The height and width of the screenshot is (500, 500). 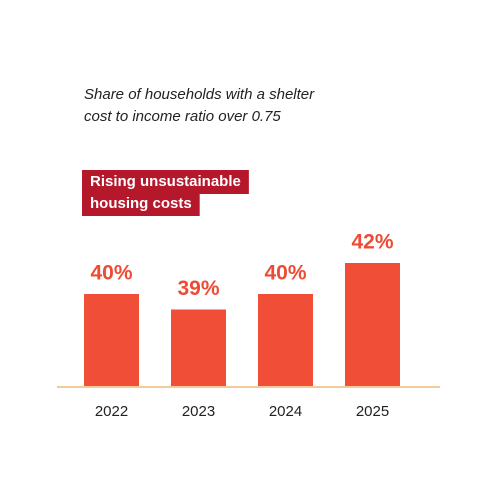 I want to click on annotation-text: housing costs, so click(x=141, y=203).